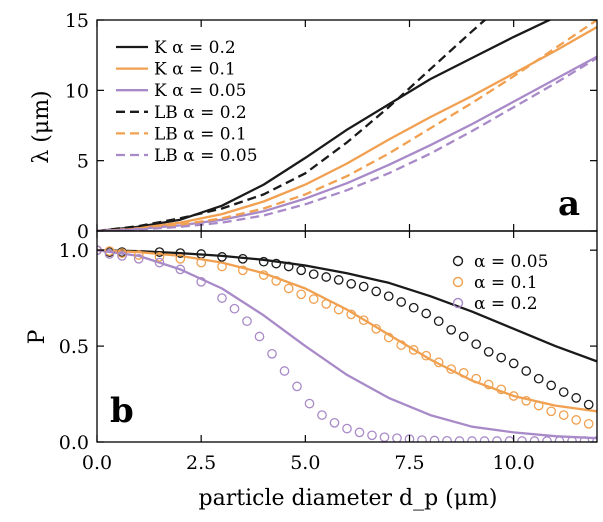 The width and height of the screenshot is (603, 522). What do you see at coordinates (348, 498) in the screenshot?
I see `x-axis-label: particle diameter d_p (μm)` at bounding box center [348, 498].